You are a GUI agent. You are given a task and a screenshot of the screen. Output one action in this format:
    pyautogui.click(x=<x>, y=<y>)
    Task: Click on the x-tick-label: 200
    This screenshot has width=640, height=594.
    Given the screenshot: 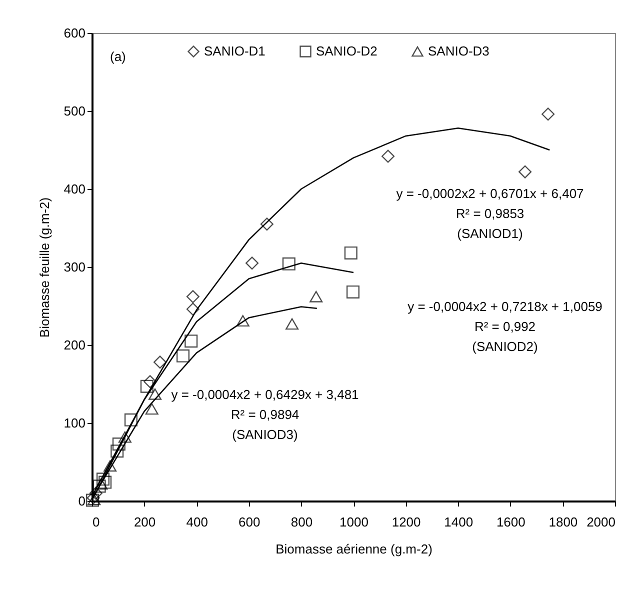 What is the action you would take?
    pyautogui.click(x=145, y=522)
    